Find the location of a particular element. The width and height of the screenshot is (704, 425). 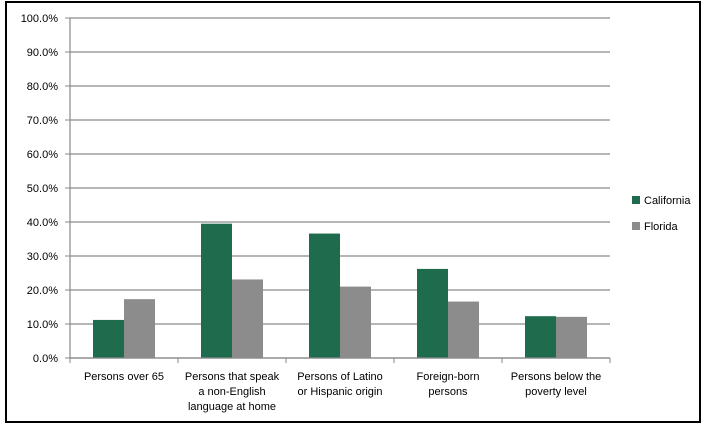

x-category-label-line: Persons over 65 is located at coordinates (124, 377).